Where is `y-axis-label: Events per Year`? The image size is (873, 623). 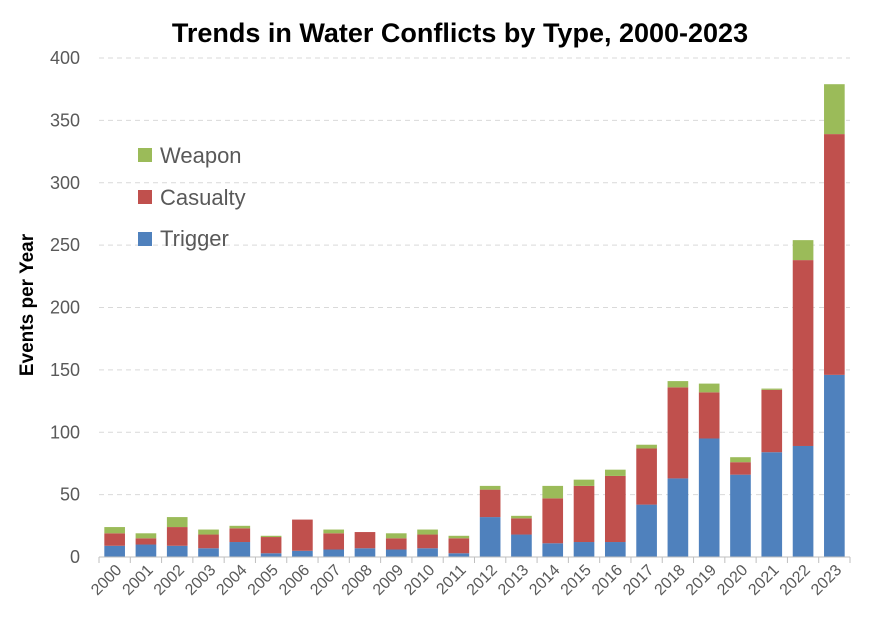
y-axis-label: Events per Year is located at coordinates (27, 304).